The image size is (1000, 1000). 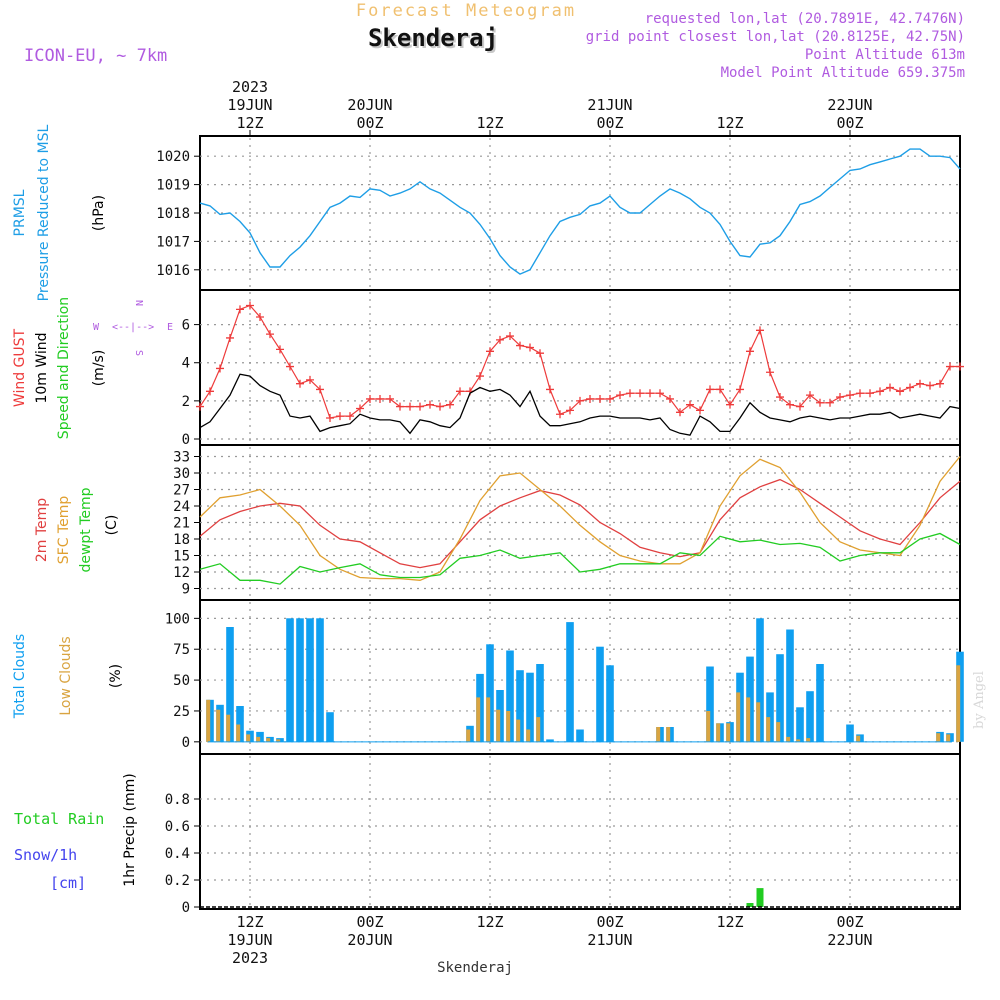 What do you see at coordinates (805, 19) in the screenshot?
I see `requested-coordinates: requested lon,lat (20.7891E, 42.7476N)` at bounding box center [805, 19].